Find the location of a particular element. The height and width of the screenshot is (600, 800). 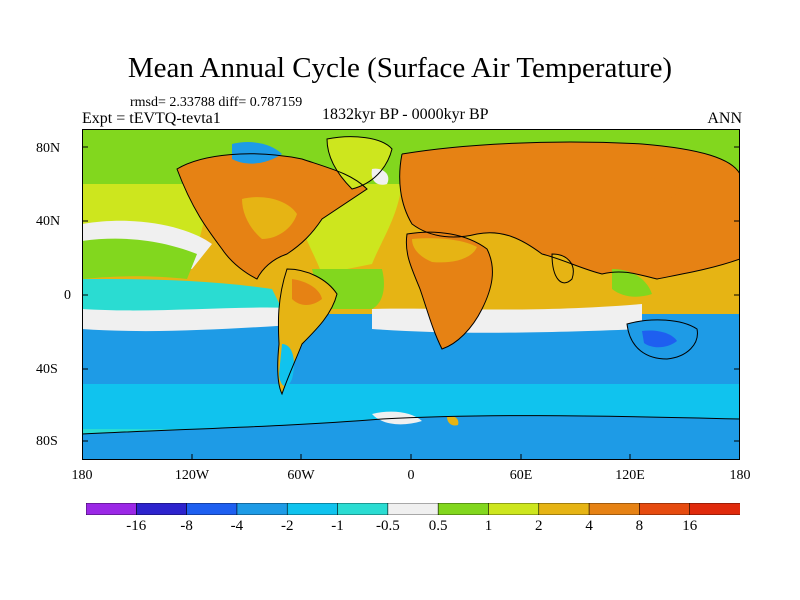

lon-label-60w: 60W is located at coordinates (301, 475).